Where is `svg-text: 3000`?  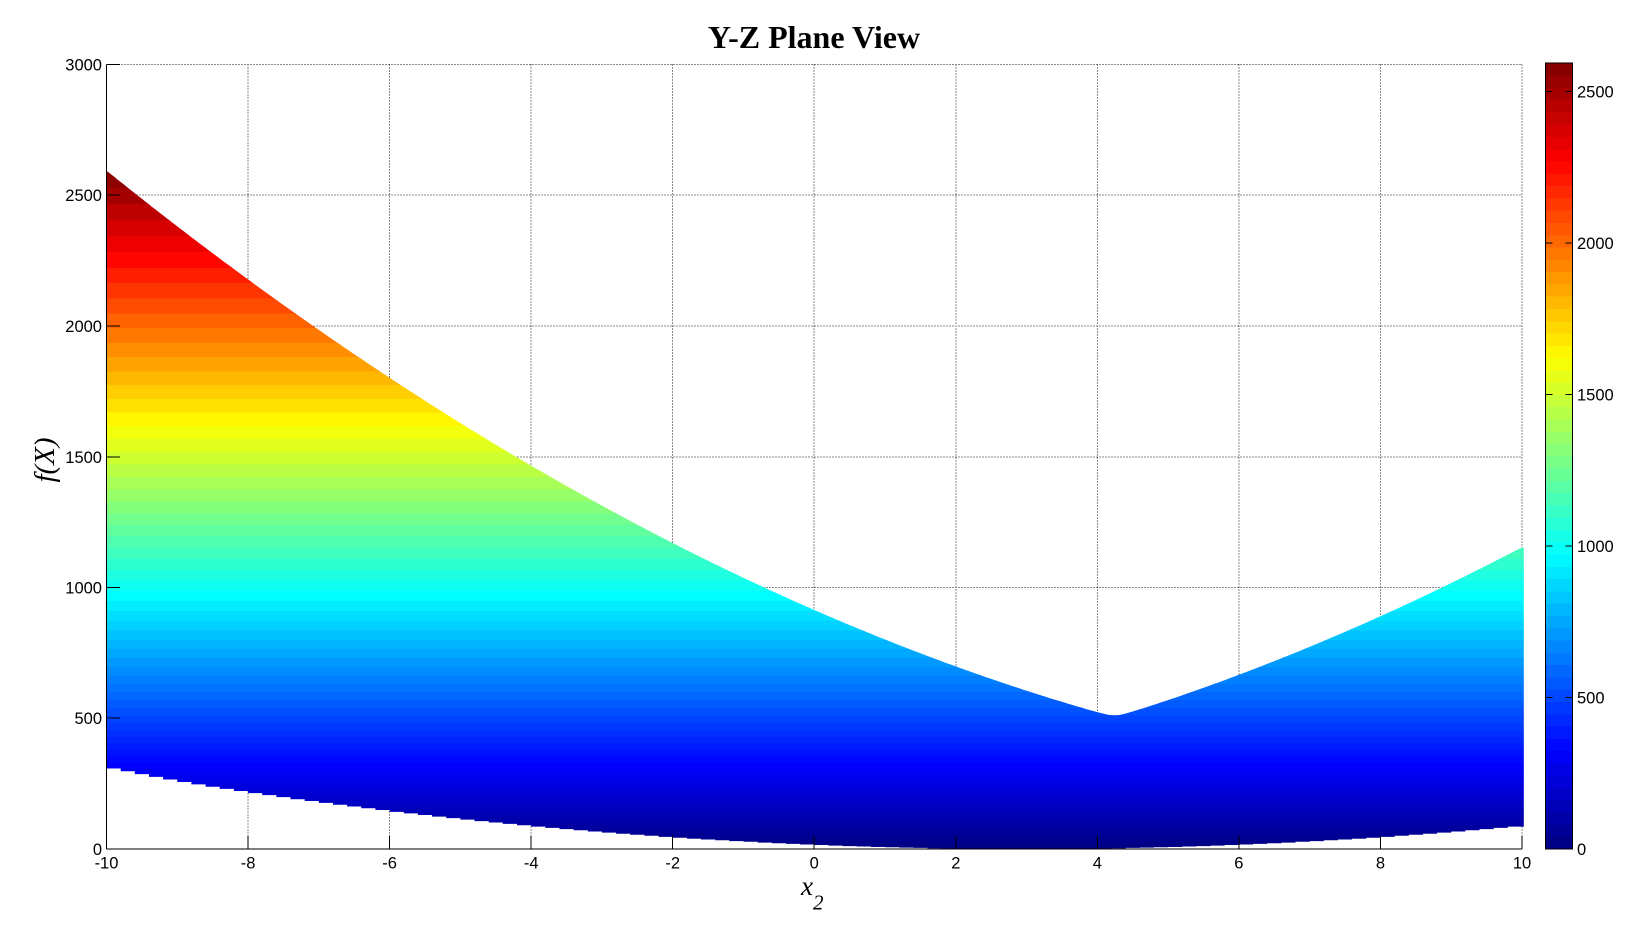
svg-text: 3000 is located at coordinates (83, 66).